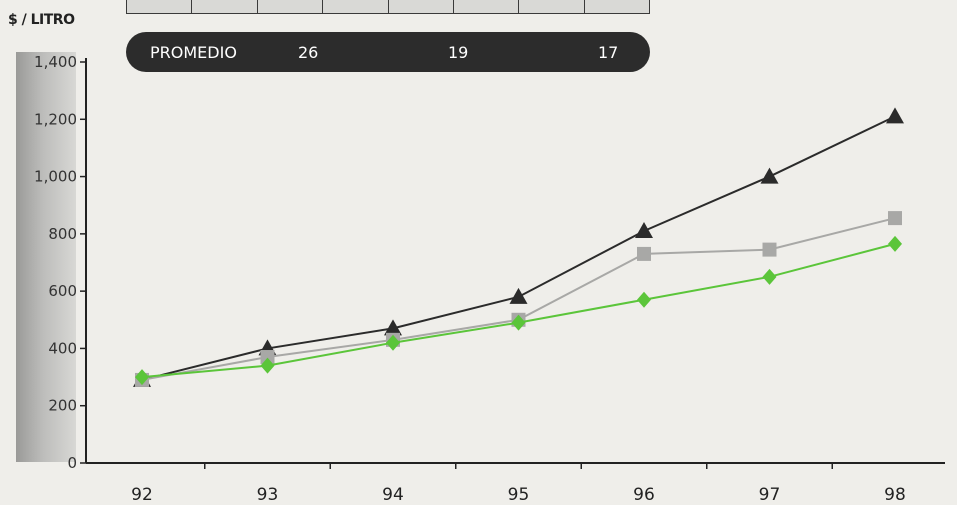 The width and height of the screenshot is (957, 505). I want to click on y-tick-label: 400, so click(62, 348).